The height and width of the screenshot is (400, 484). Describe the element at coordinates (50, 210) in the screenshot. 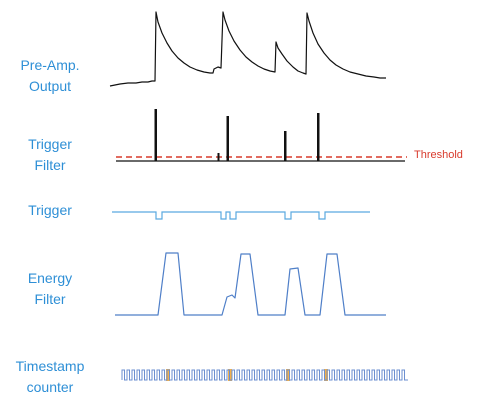

I see `trigger-label: Trigger` at that location.